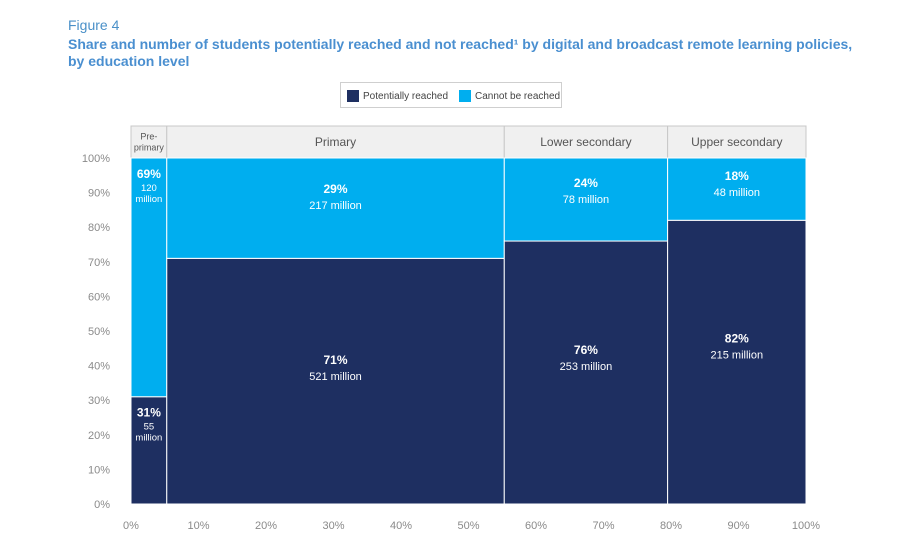 This screenshot has width=909, height=541. I want to click on data-label-count-not-reached: 48 million, so click(737, 193).